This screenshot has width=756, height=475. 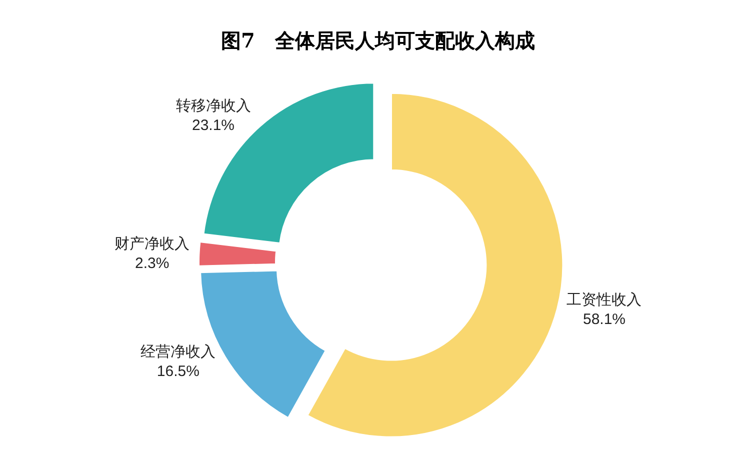 What do you see at coordinates (604, 299) in the screenshot?
I see `slice-label: 工资性收入` at bounding box center [604, 299].